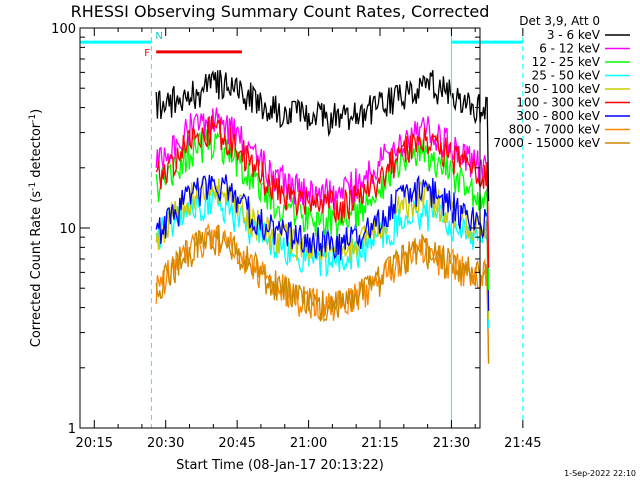 The image size is (640, 480). I want to click on legend-header: Det 3,9, Att 0, so click(559, 21).